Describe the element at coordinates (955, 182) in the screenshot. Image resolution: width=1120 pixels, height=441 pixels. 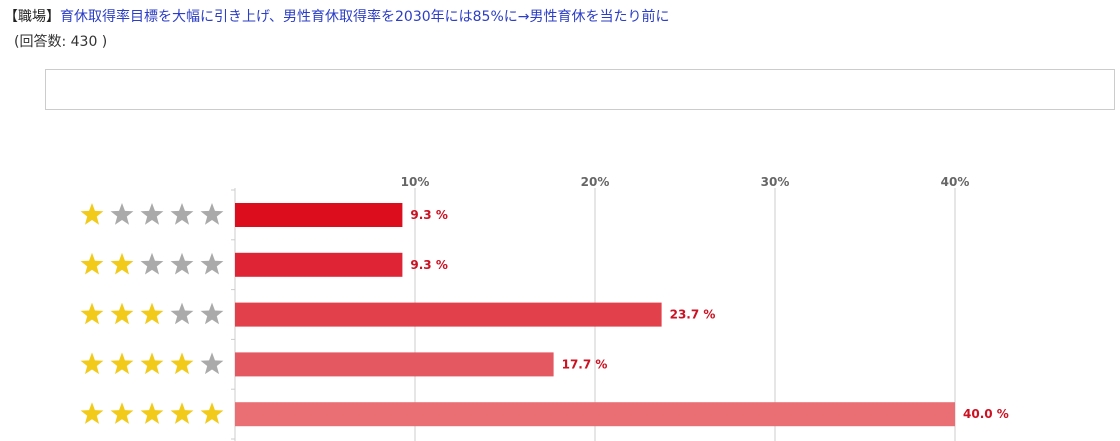
I see `x-tick-label: 40%` at that location.